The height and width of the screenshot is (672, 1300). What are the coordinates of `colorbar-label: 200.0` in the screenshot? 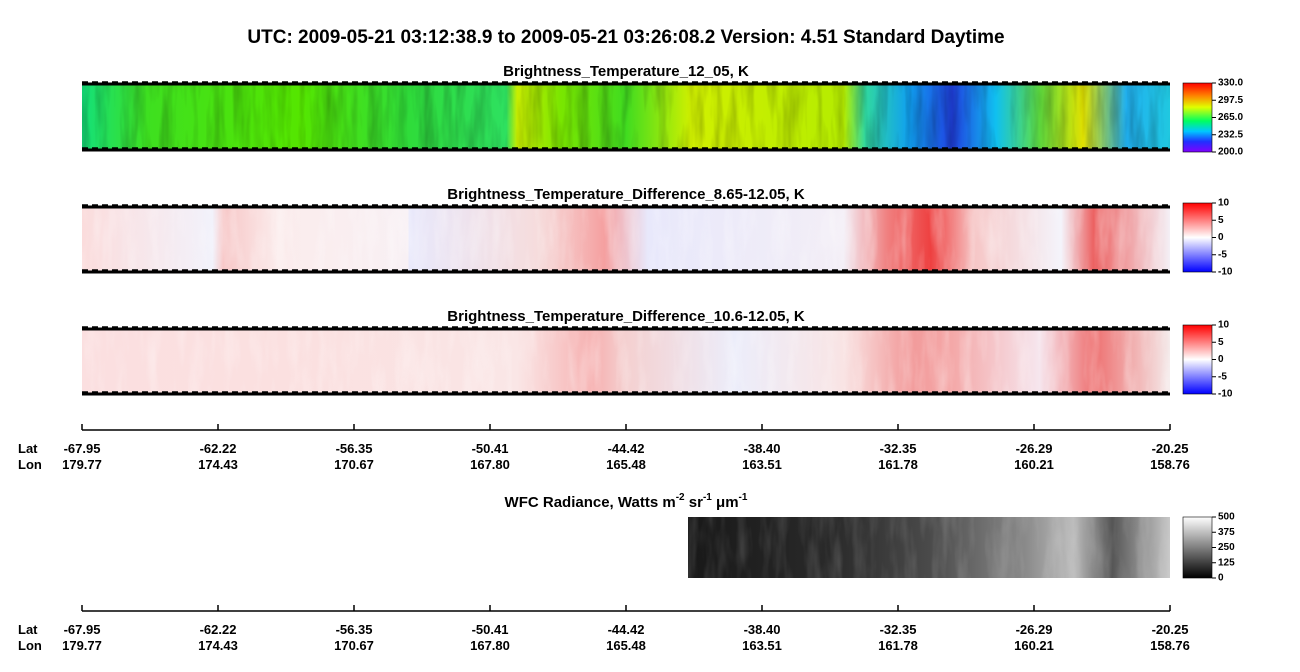 It's located at (1230, 152).